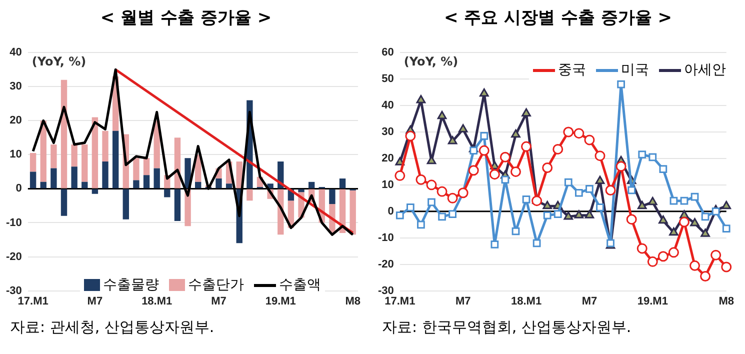 The width and height of the screenshot is (745, 354). Describe the element at coordinates (507, 327) in the screenshot. I see `text: 자료: 한국무역협회, 산업통상자원부.` at that location.